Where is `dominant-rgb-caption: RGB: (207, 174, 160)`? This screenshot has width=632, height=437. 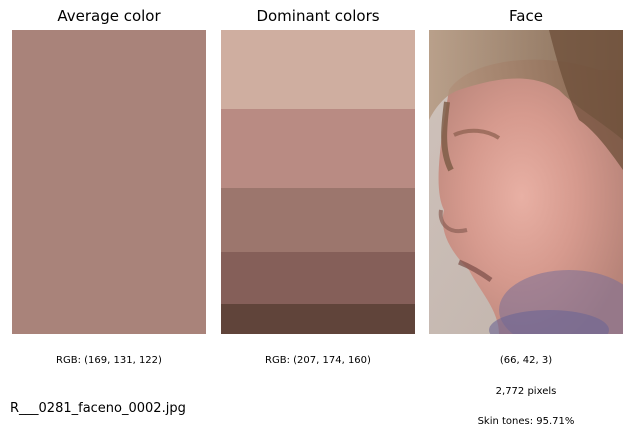
dominant-rgb-caption: RGB: (207, 174, 160) is located at coordinates (318, 360).